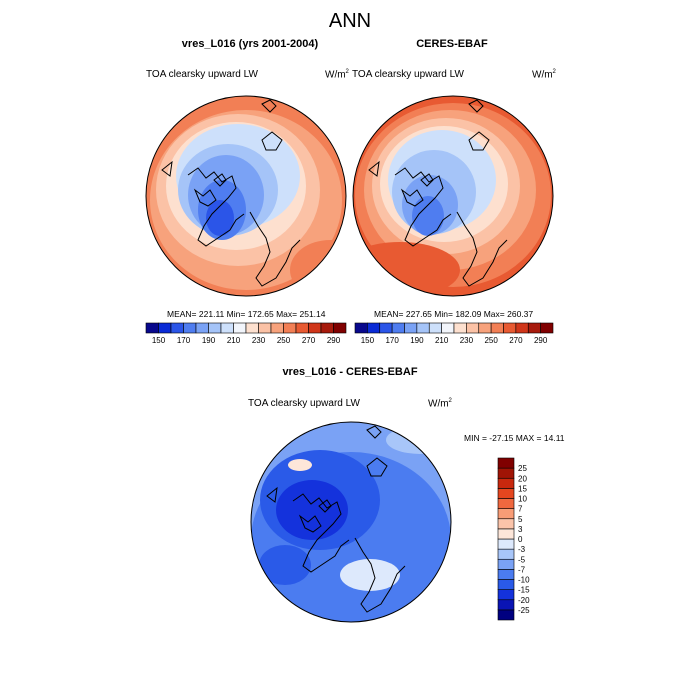  I want to click on panel1-max-label: Max=, so click(287, 314).